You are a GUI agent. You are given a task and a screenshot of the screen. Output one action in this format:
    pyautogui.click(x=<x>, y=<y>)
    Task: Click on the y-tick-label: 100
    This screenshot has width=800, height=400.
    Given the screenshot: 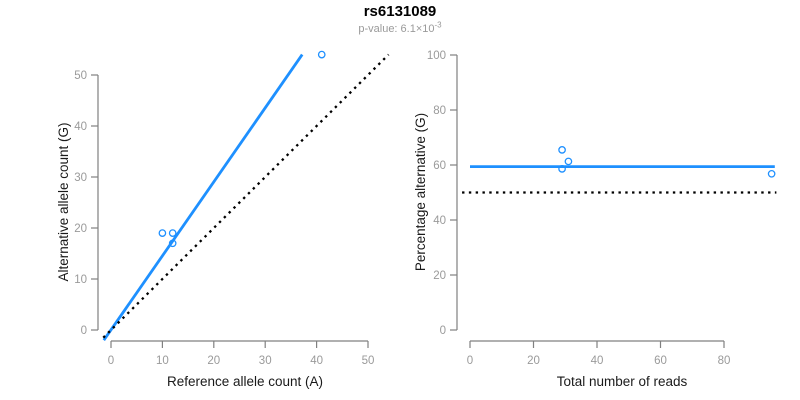 What is the action you would take?
    pyautogui.click(x=436, y=56)
    